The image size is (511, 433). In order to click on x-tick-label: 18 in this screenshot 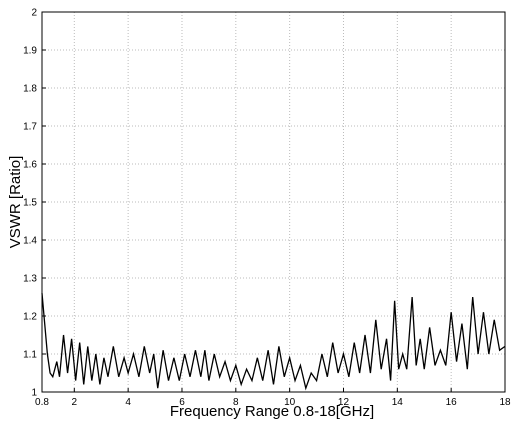, I will do `click(505, 402)`.